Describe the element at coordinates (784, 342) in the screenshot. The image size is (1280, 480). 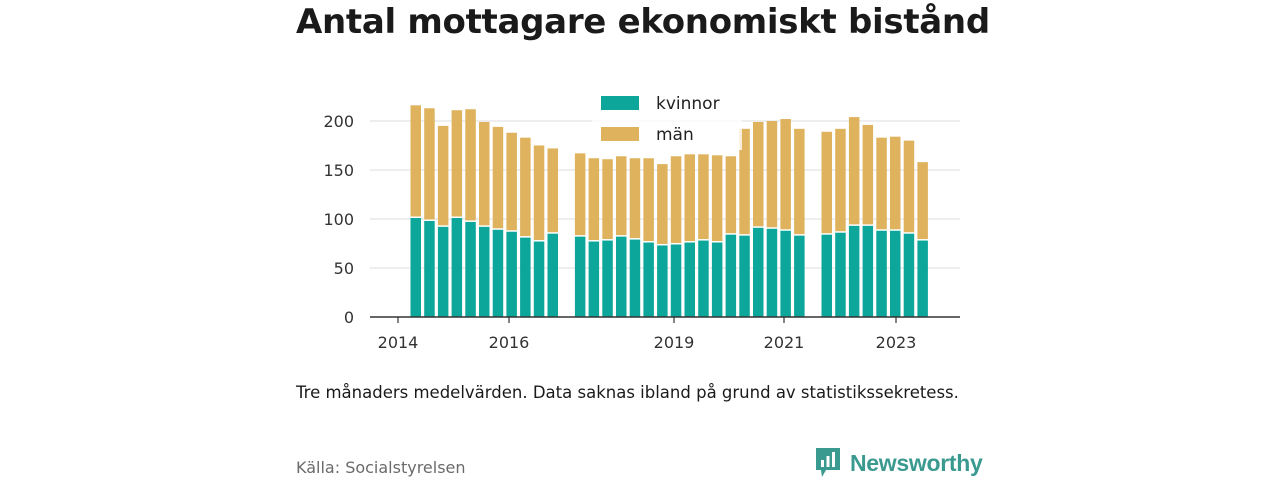
I see `x-tick-label: 2021` at that location.